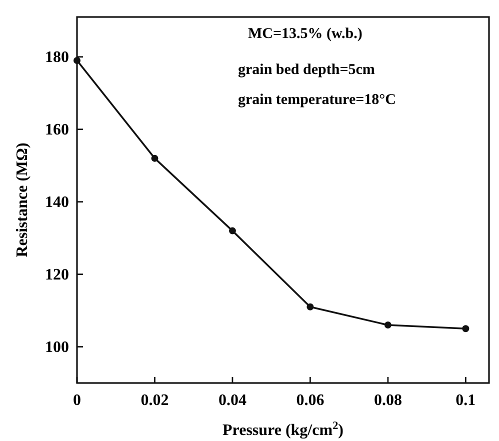  Describe the element at coordinates (232, 400) in the screenshot. I see `x-tick-label: 0.04` at that location.